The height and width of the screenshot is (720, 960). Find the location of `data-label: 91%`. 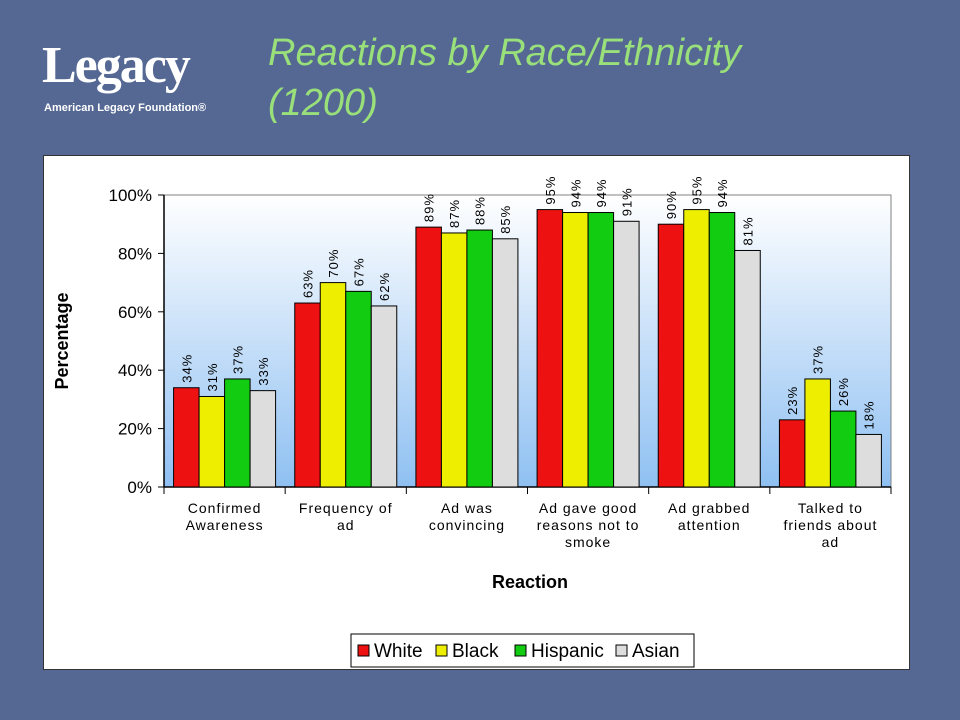

data-label: 91% is located at coordinates (626, 201).